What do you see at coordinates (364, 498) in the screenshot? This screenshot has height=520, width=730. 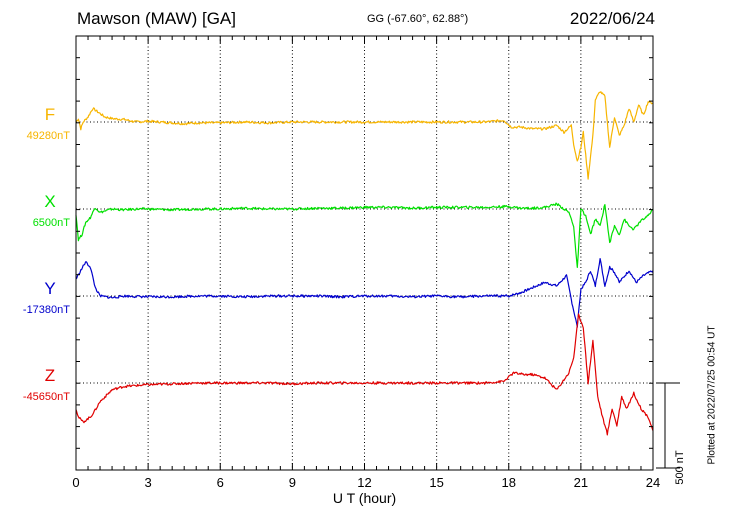 I see `x-axis-title: U T (hour)` at bounding box center [364, 498].